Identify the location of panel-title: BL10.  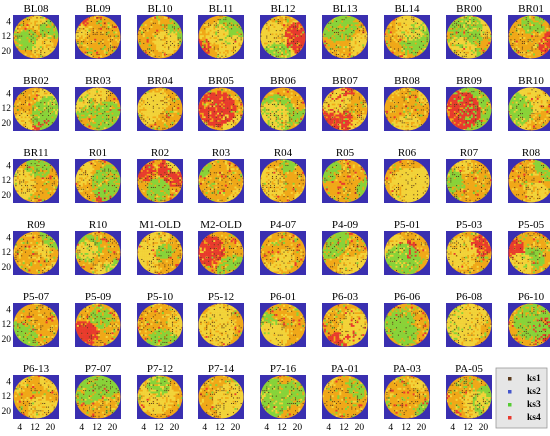
(160, 9).